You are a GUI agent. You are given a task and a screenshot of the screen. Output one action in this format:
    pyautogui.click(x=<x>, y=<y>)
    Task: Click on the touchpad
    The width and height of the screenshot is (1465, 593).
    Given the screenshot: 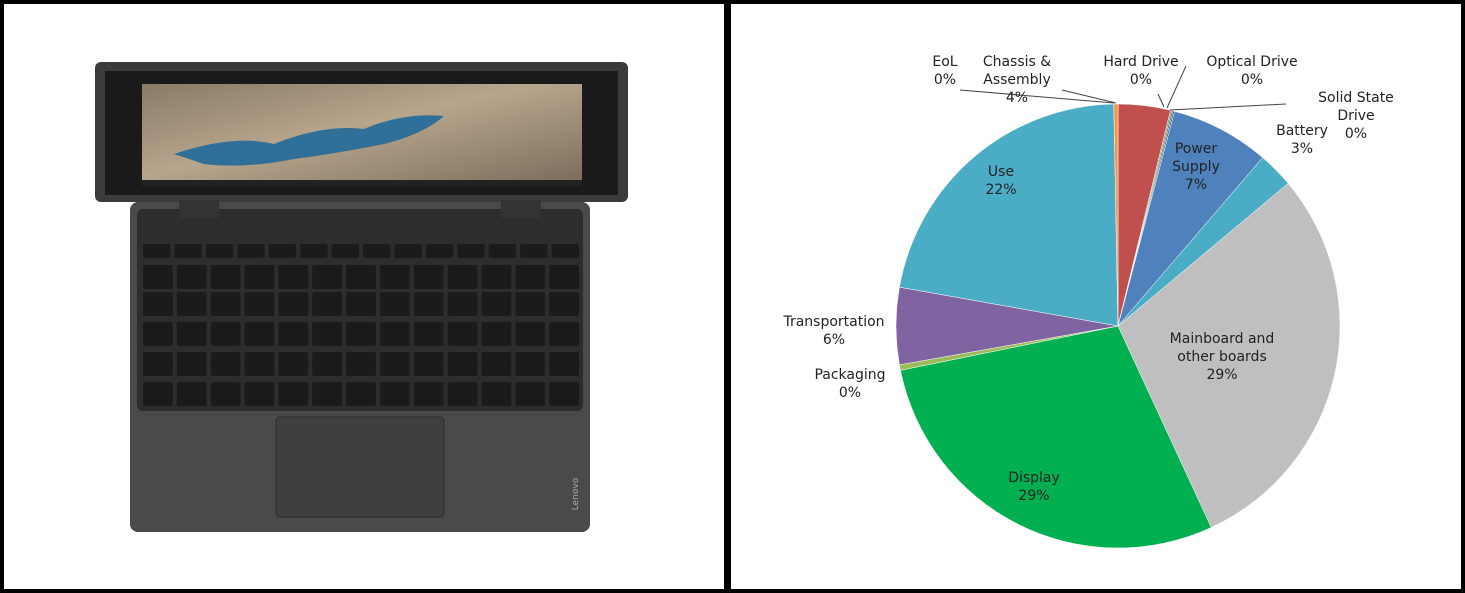 What is the action you would take?
    pyautogui.click(x=360, y=467)
    